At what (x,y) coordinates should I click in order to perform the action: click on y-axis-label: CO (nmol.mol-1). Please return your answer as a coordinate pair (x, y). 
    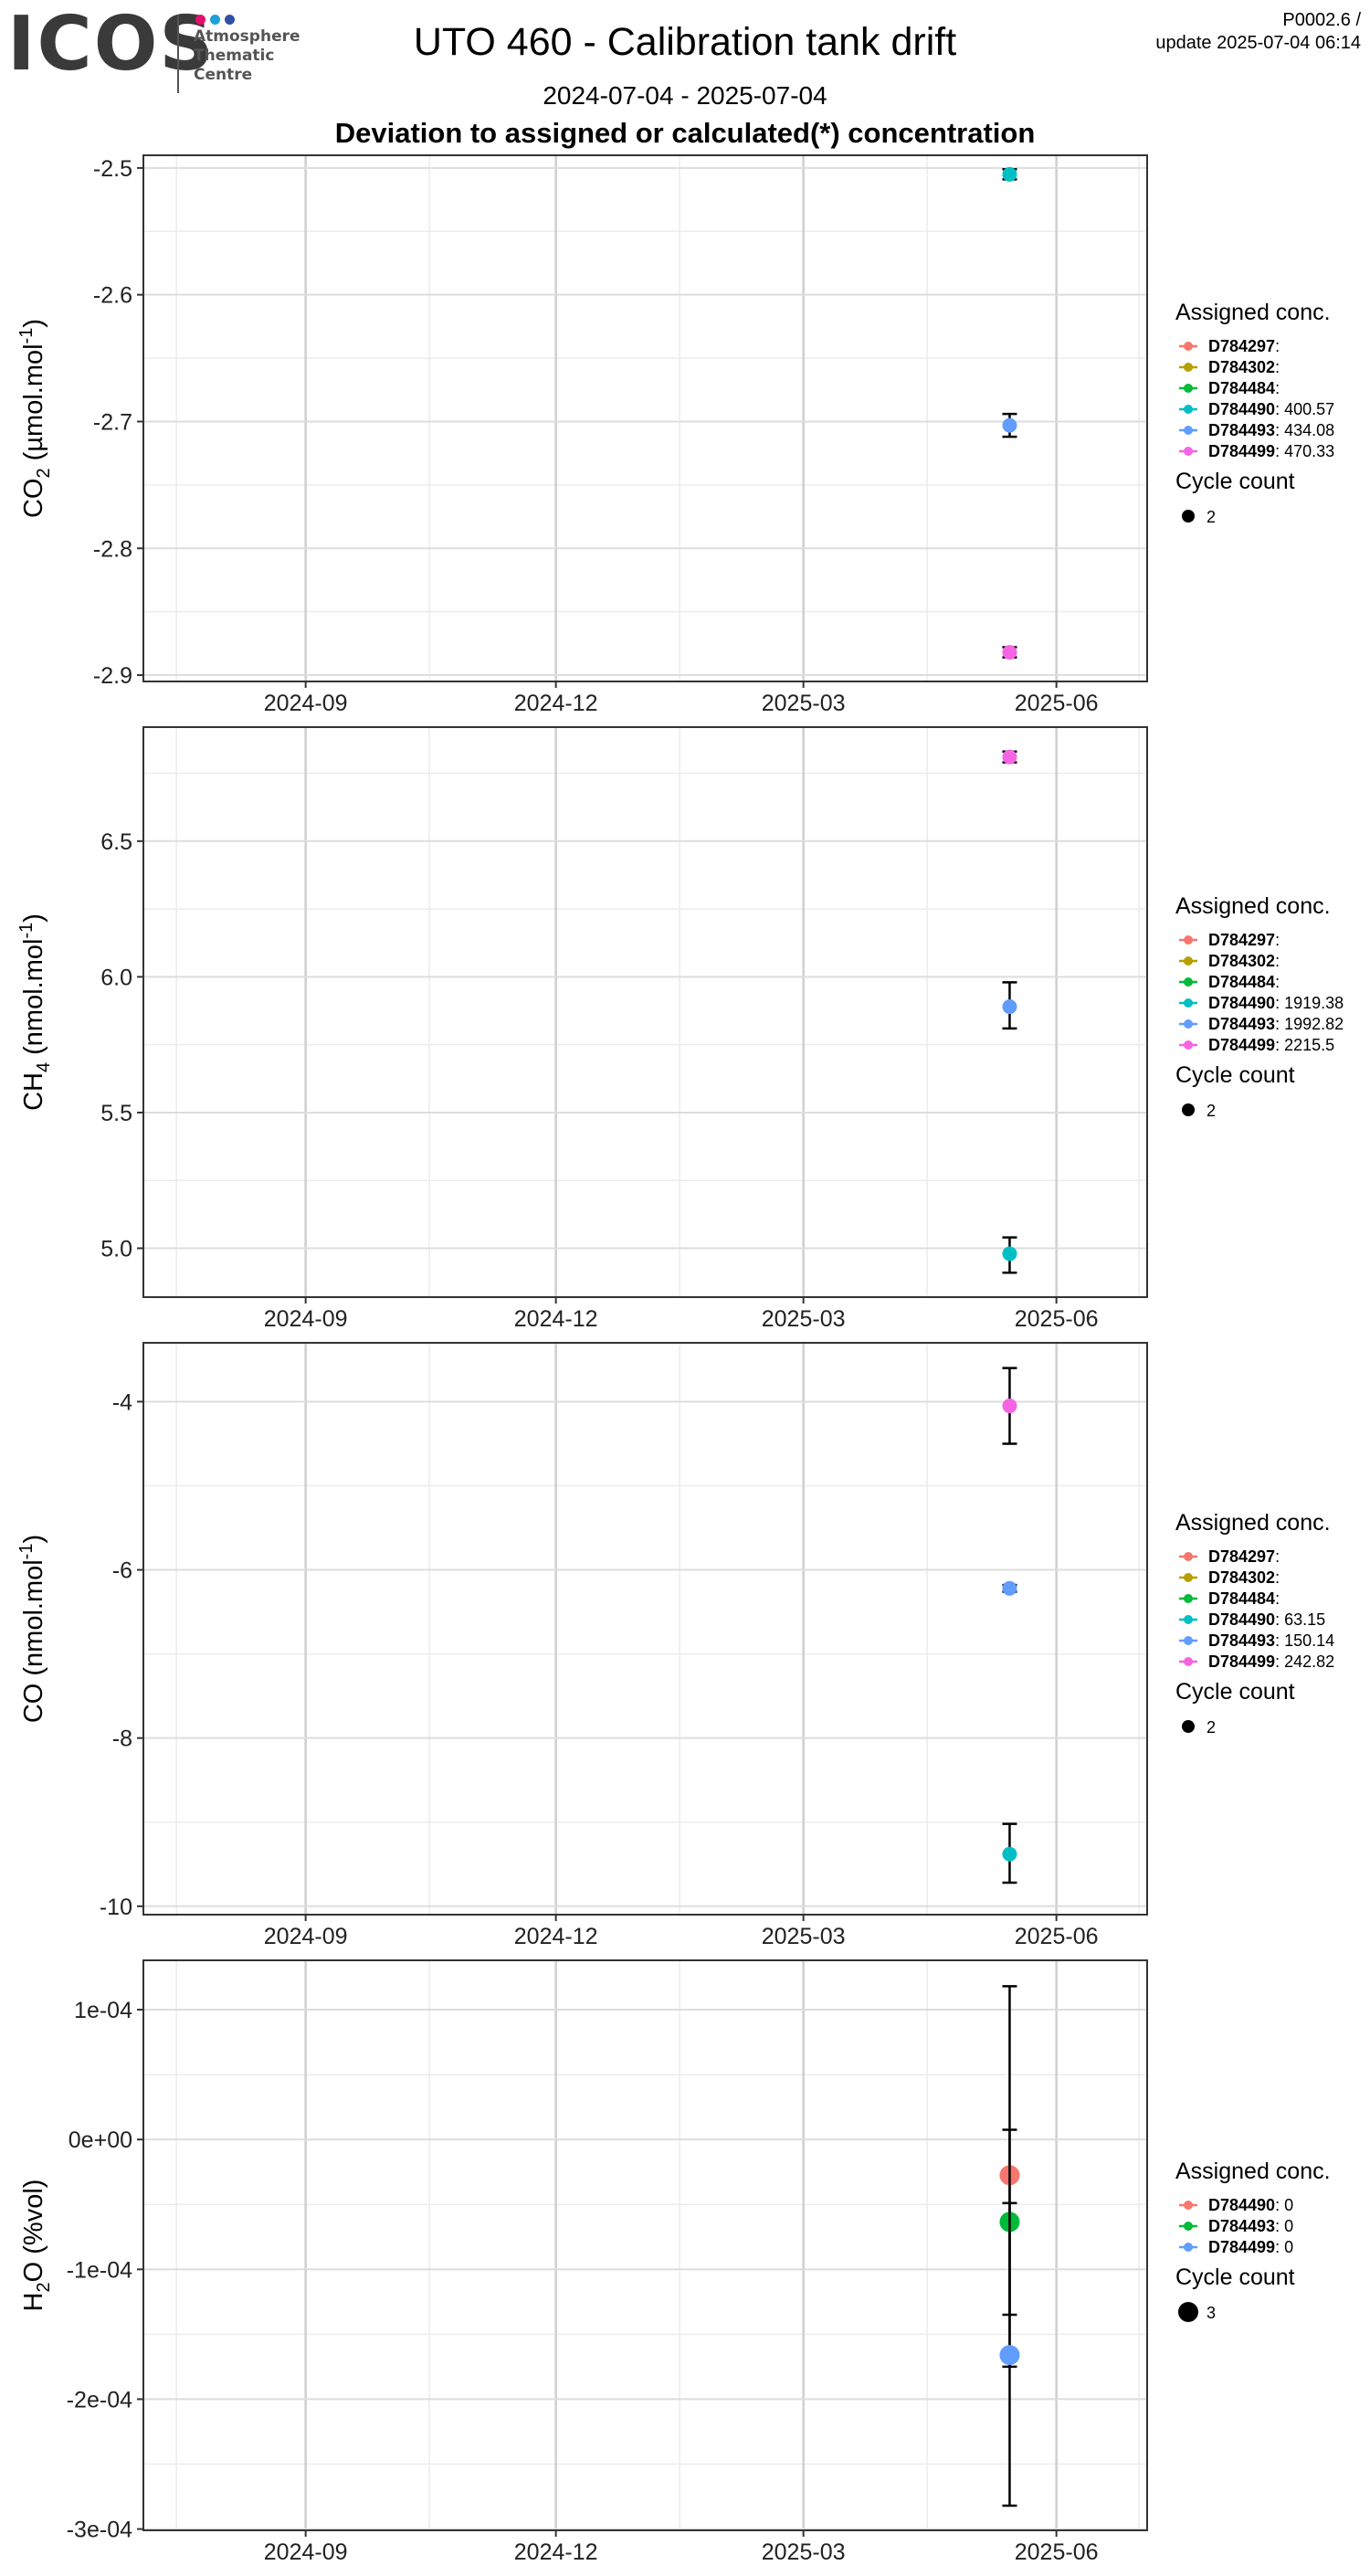
    Looking at the image, I should click on (32, 1629).